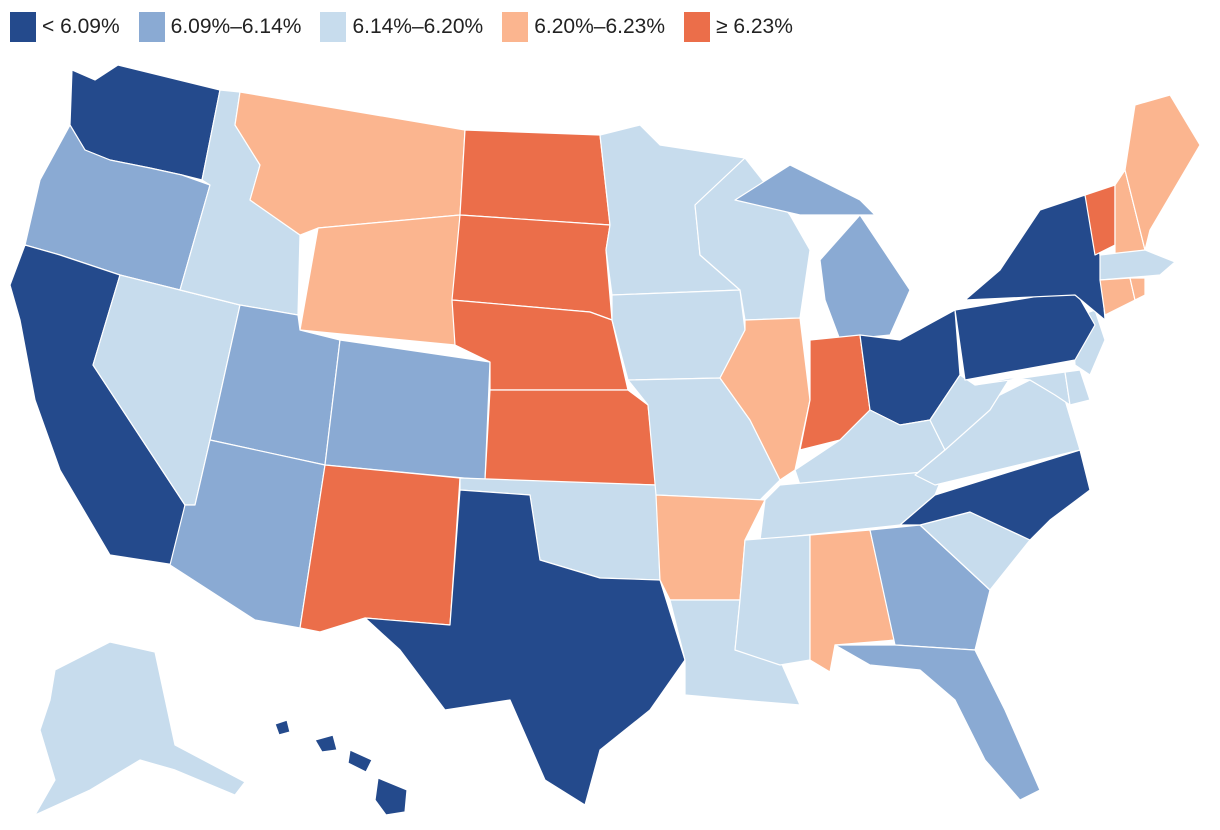 The image size is (1220, 830). I want to click on state-MT, so click(350, 163).